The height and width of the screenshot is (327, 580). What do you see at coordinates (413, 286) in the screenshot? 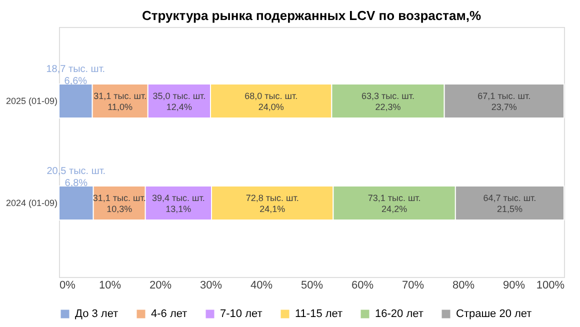
I see `x-tick-label: 70%` at bounding box center [413, 286].